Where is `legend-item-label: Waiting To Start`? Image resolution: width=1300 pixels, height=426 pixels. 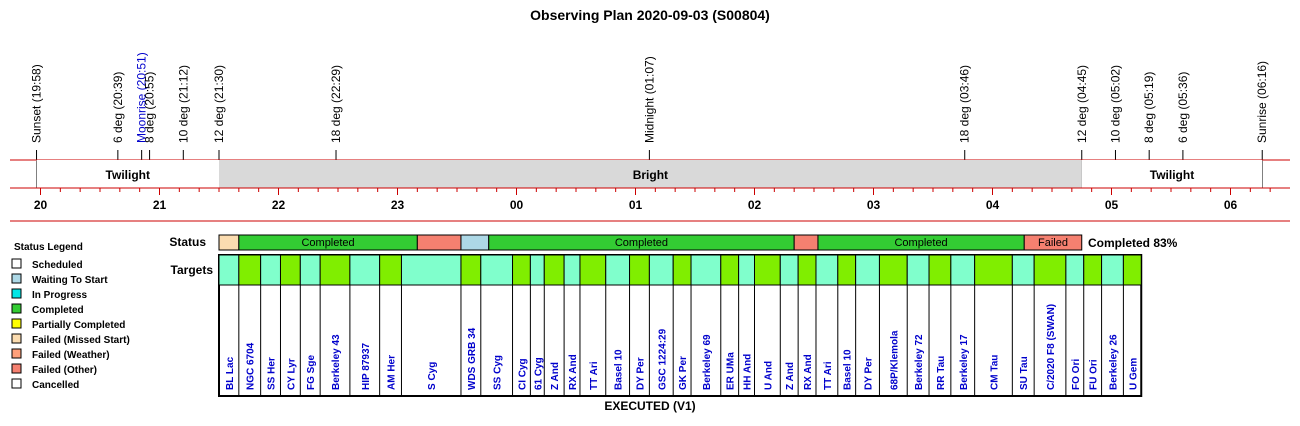
legend-item-label: Waiting To Start is located at coordinates (70, 280).